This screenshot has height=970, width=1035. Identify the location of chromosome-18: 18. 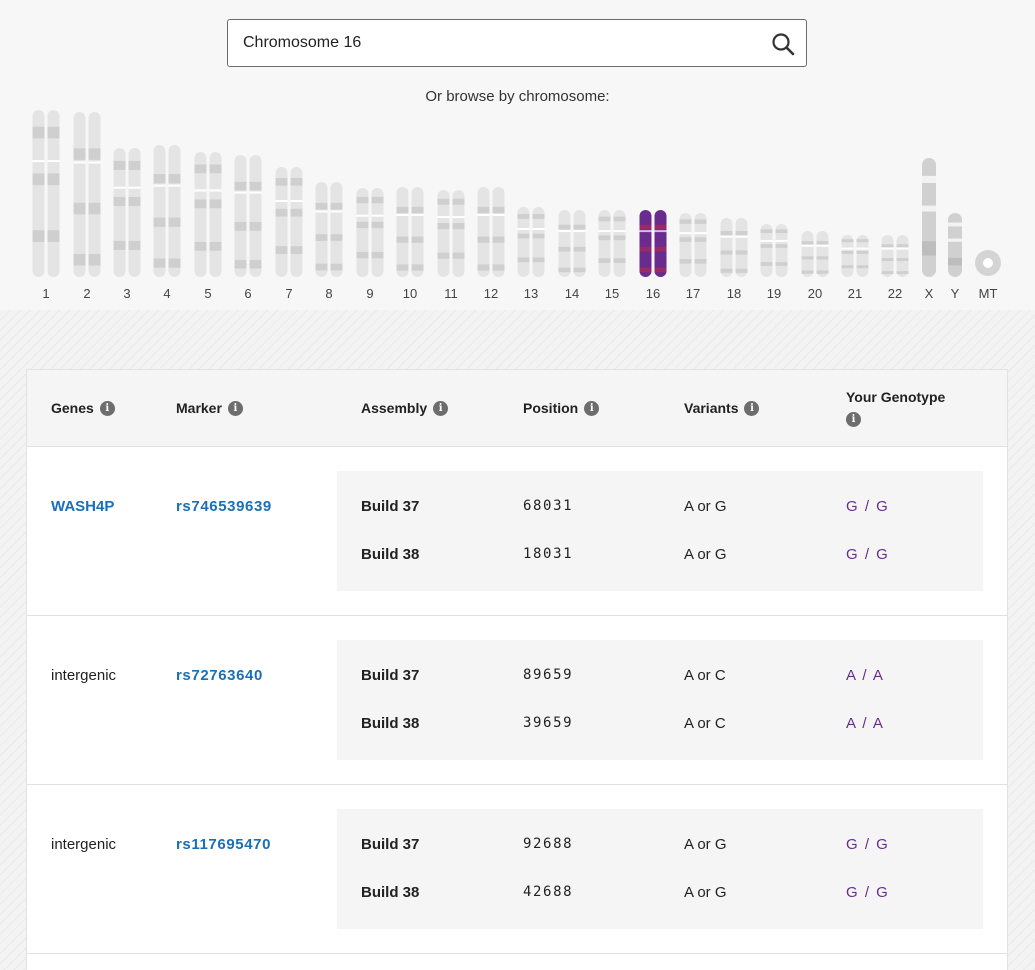
(734, 202).